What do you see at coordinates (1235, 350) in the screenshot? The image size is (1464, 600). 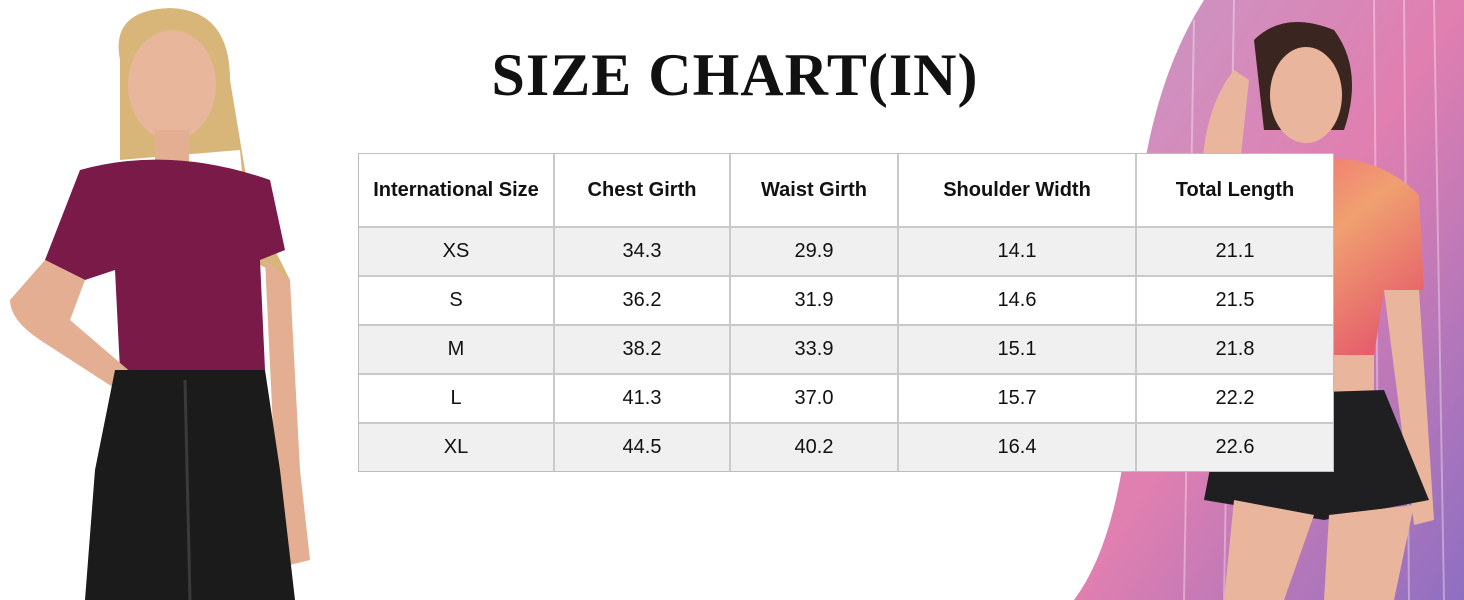 I see `measurement-cell: 21.8` at bounding box center [1235, 350].